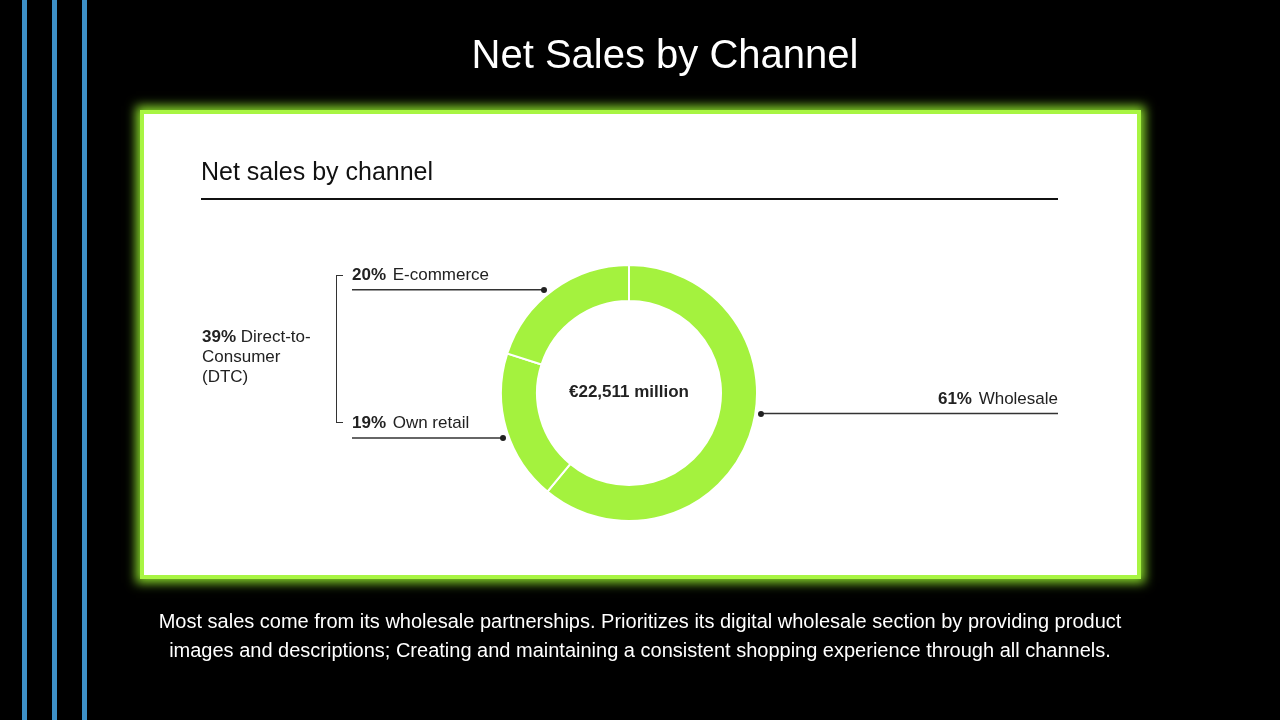  I want to click on text: 39% Direct-to-Consumer (DTC), so click(256, 356).